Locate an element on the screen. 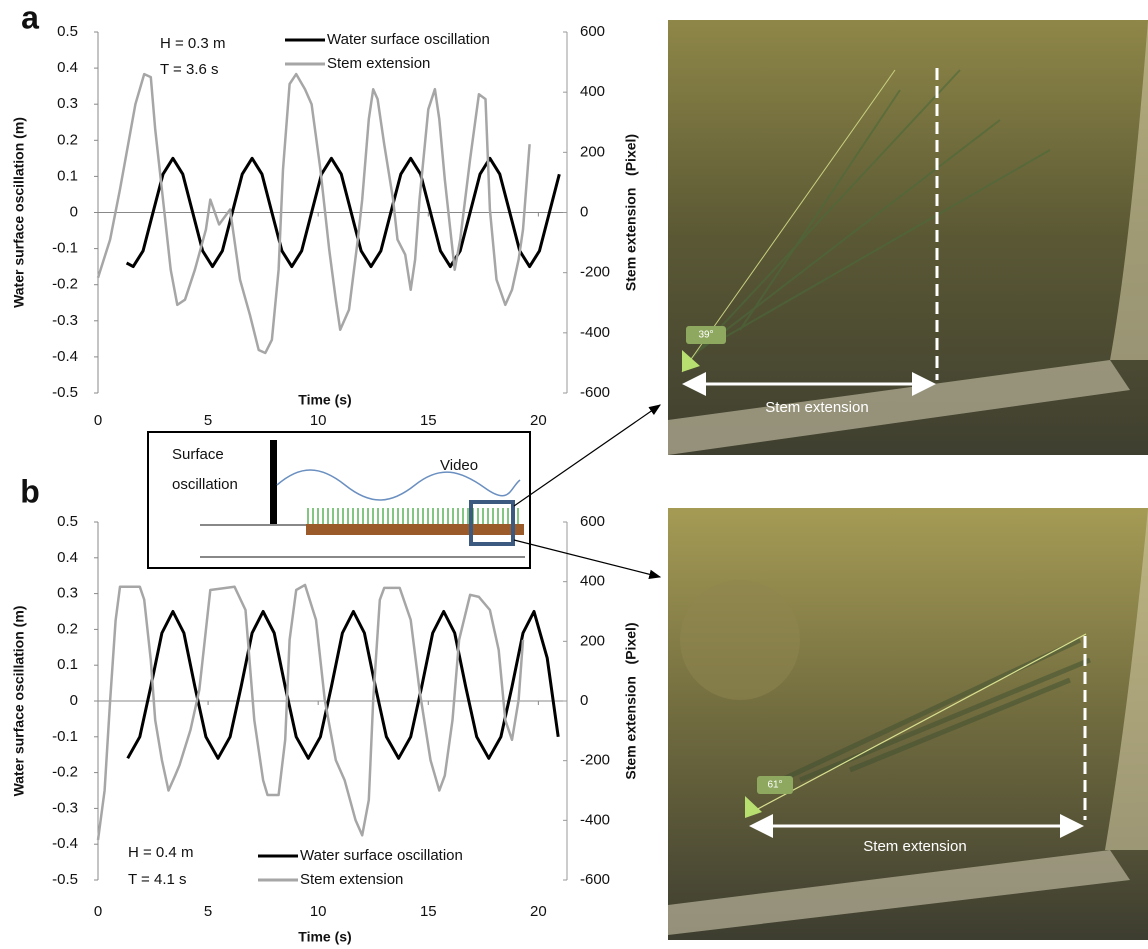  schematic-label: Surface is located at coordinates (198, 454).